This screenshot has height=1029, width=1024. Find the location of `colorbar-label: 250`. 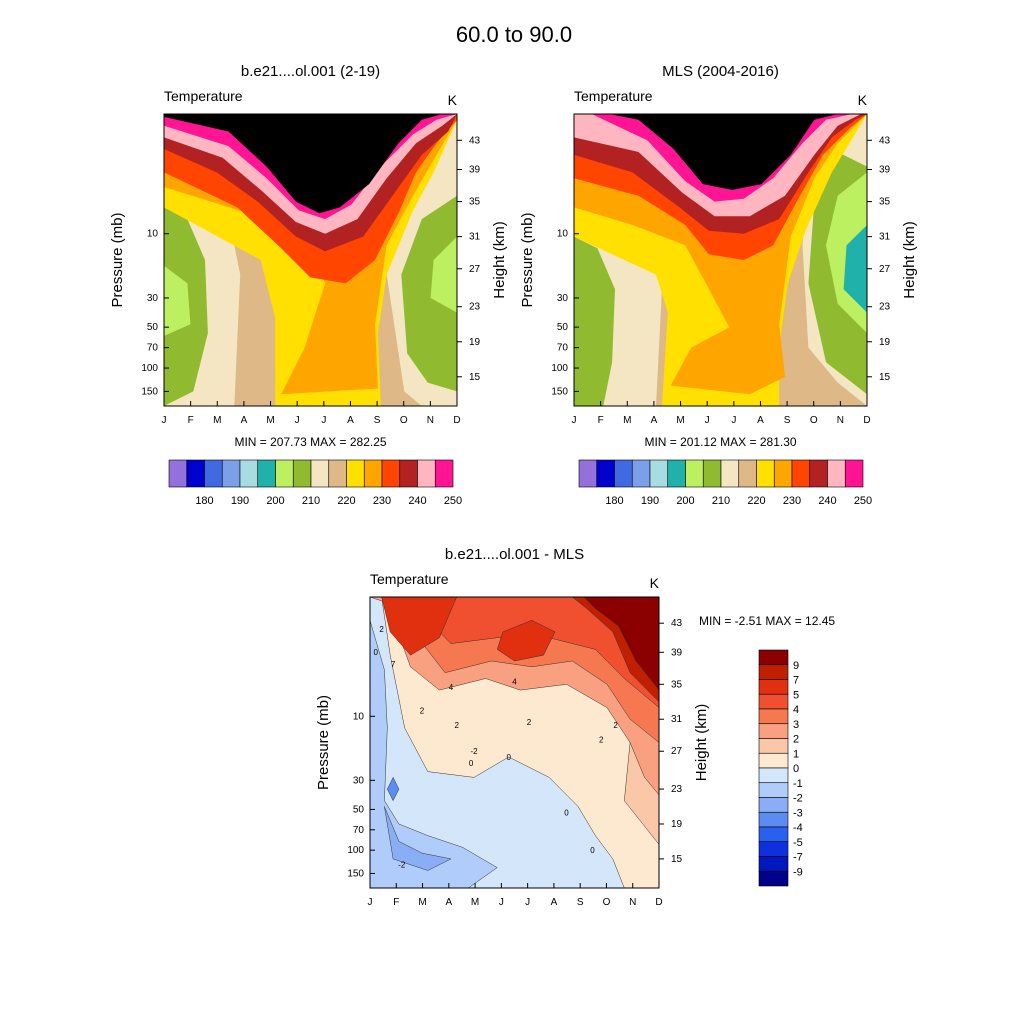

colorbar-label: 250 is located at coordinates (453, 501).